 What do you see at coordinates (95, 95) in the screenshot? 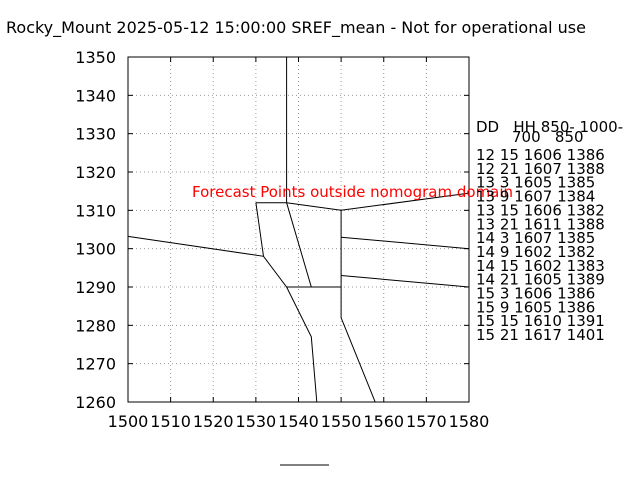
I see `y-tick-label: 1340` at bounding box center [95, 95].